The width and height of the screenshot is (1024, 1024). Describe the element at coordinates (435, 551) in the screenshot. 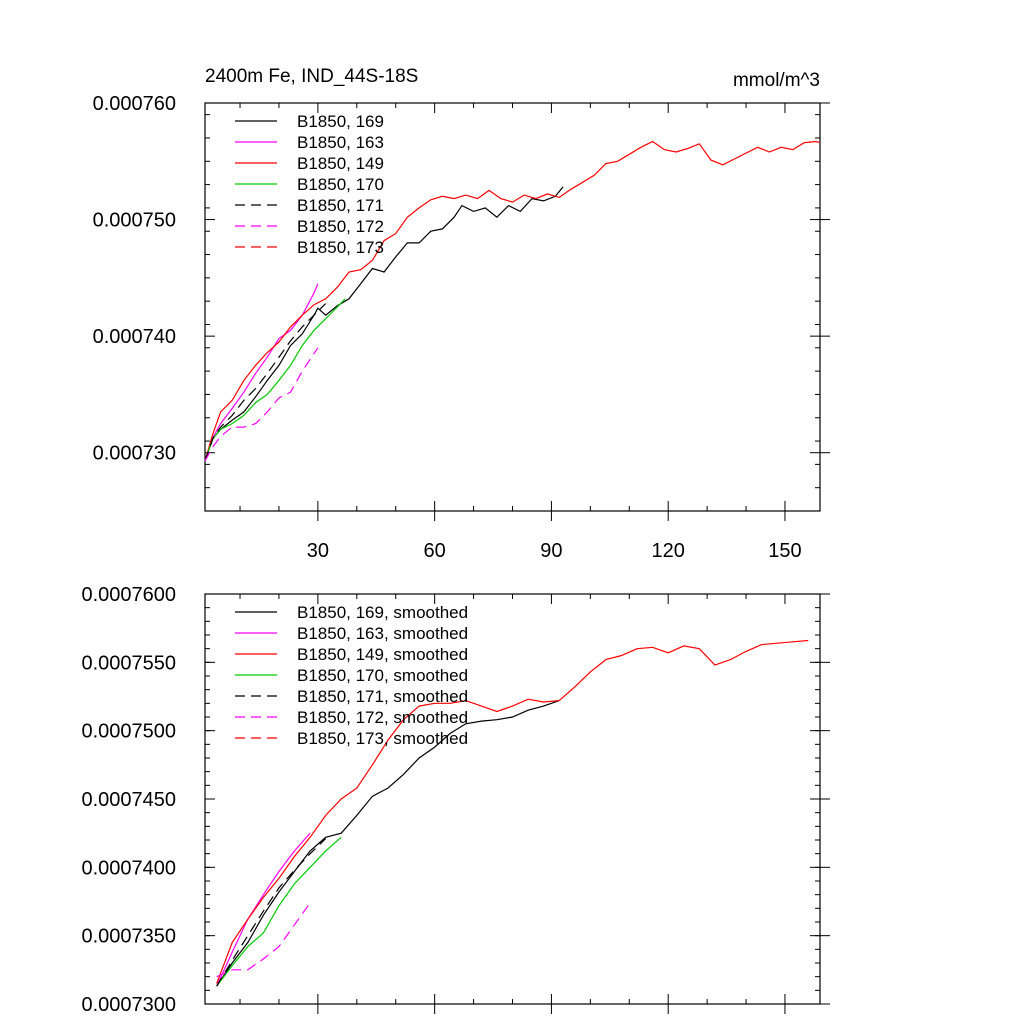

I see `top-xtick-label: 60` at that location.